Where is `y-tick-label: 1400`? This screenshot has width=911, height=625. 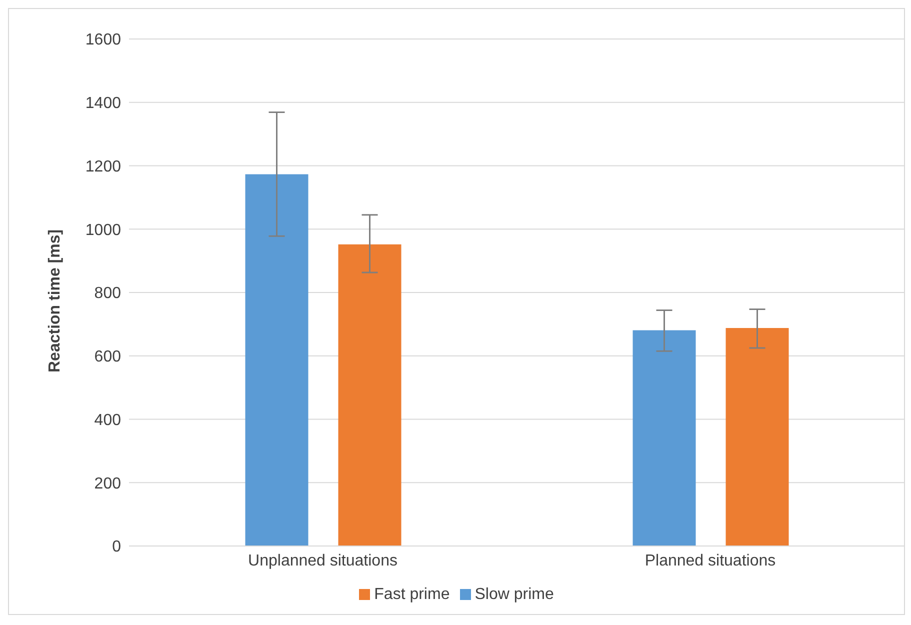 y-tick-label: 1400 is located at coordinates (103, 103).